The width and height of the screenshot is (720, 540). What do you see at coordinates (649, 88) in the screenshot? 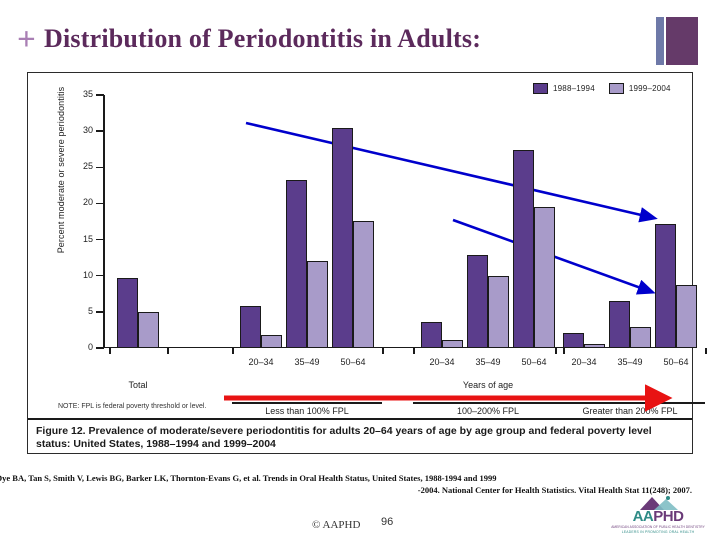
I see `legend-label-1999-2004: 1999–2004` at bounding box center [649, 88].